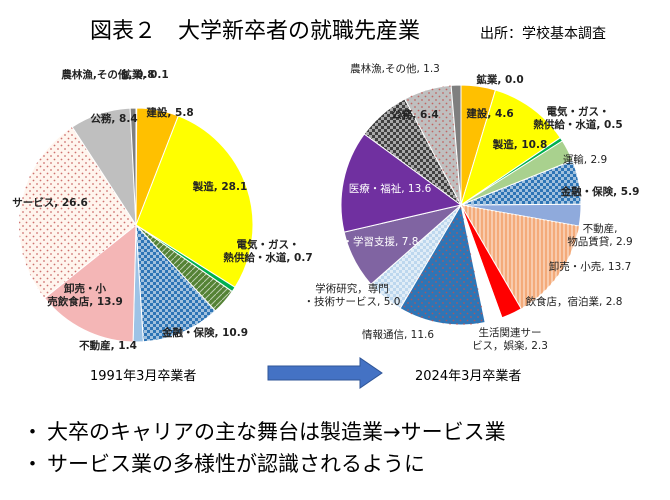 This screenshot has height=500, width=670. I want to click on slice-label-construction: 建設, 5.8, so click(169, 112).